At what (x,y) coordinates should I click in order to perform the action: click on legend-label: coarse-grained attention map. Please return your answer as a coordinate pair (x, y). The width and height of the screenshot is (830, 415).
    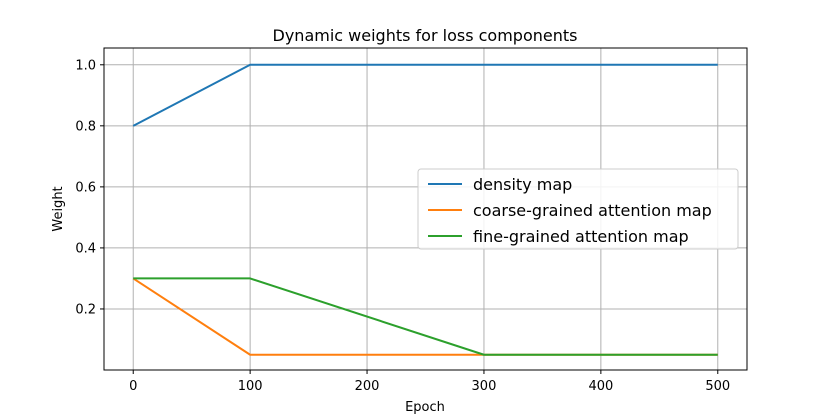
    Looking at the image, I should click on (592, 210).